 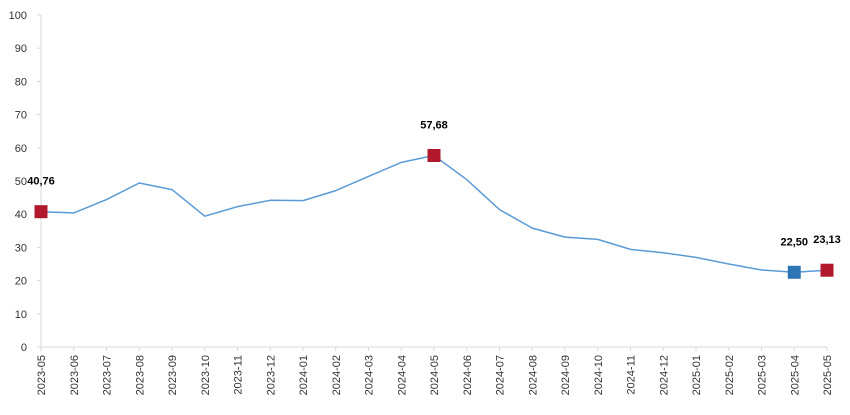 What do you see at coordinates (21, 116) in the screenshot?
I see `y-tick-label: 70` at bounding box center [21, 116].